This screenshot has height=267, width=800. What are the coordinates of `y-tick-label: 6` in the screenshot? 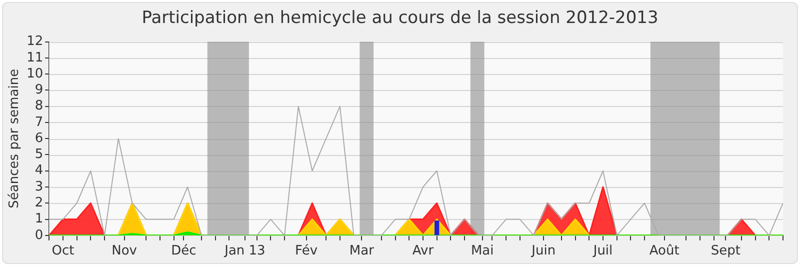 It's located at (39, 138).